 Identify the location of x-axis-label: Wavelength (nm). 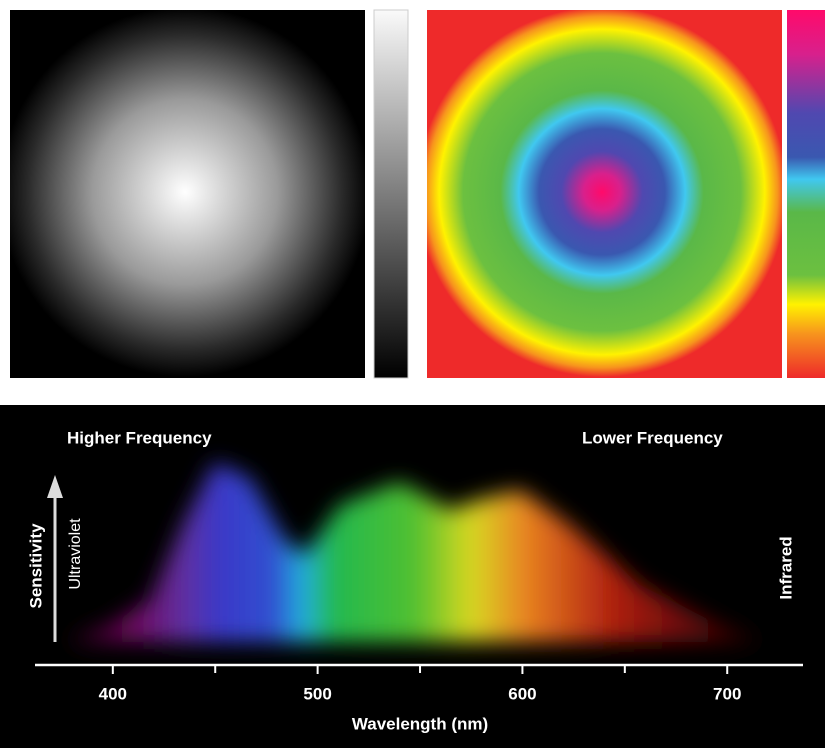
(420, 723).